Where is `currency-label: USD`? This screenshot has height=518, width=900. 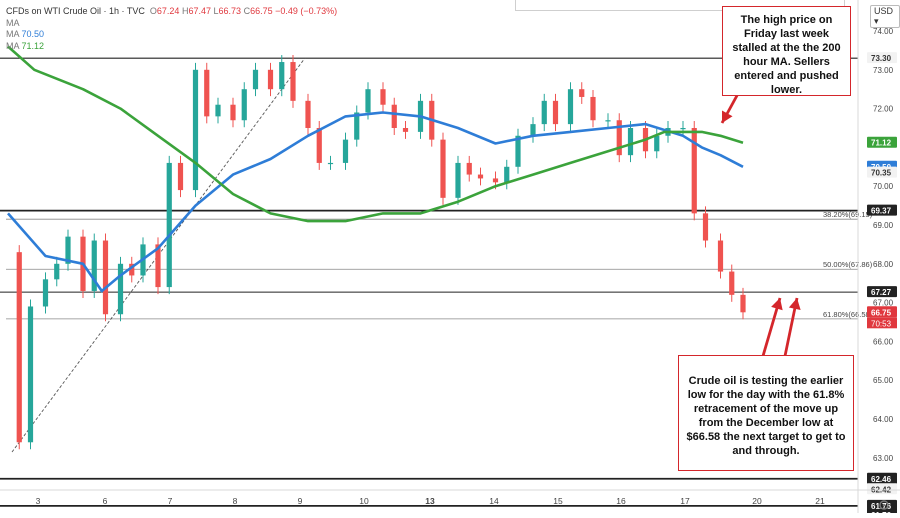 currency-label: USD is located at coordinates (884, 11).